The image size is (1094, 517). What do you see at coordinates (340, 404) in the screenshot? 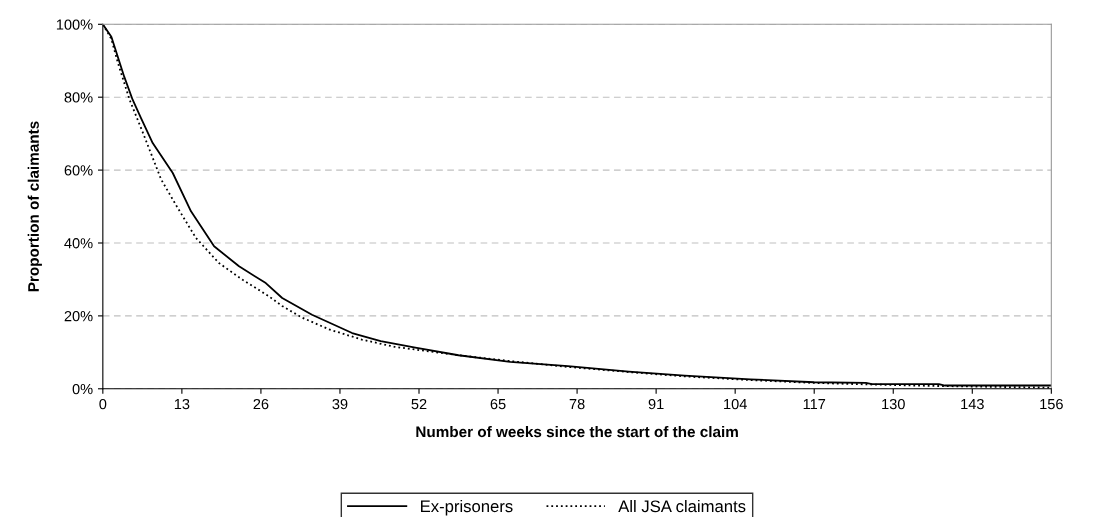
I see `x-tick-label: 39` at bounding box center [340, 404].